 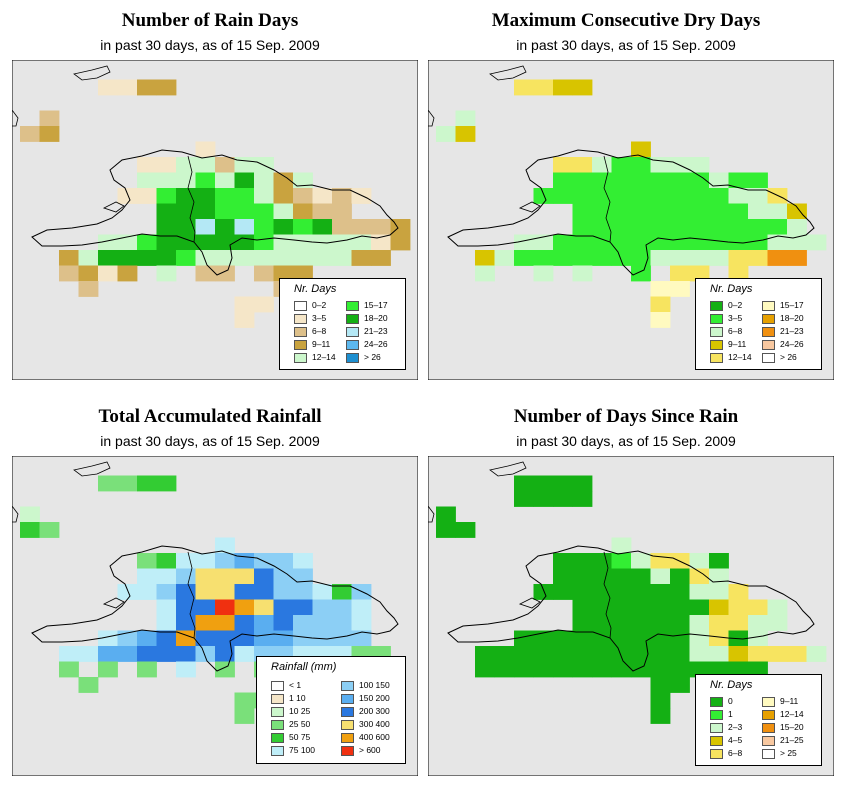 I want to click on legend-label: 1, so click(x=730, y=714).